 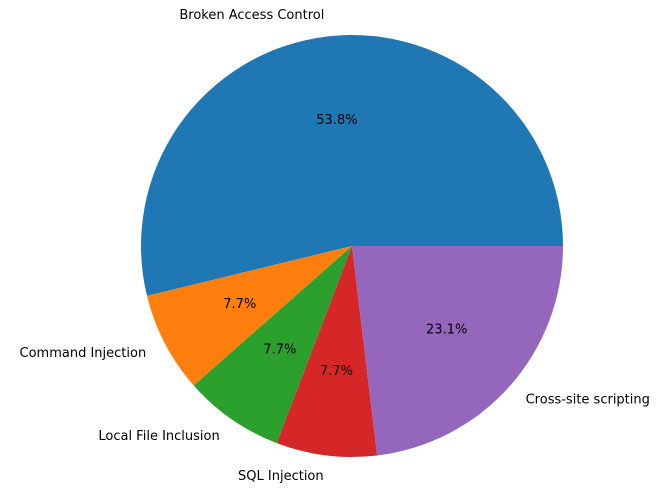 I want to click on pct-label-local-file-inclusion: 7.7%, so click(x=279, y=350).